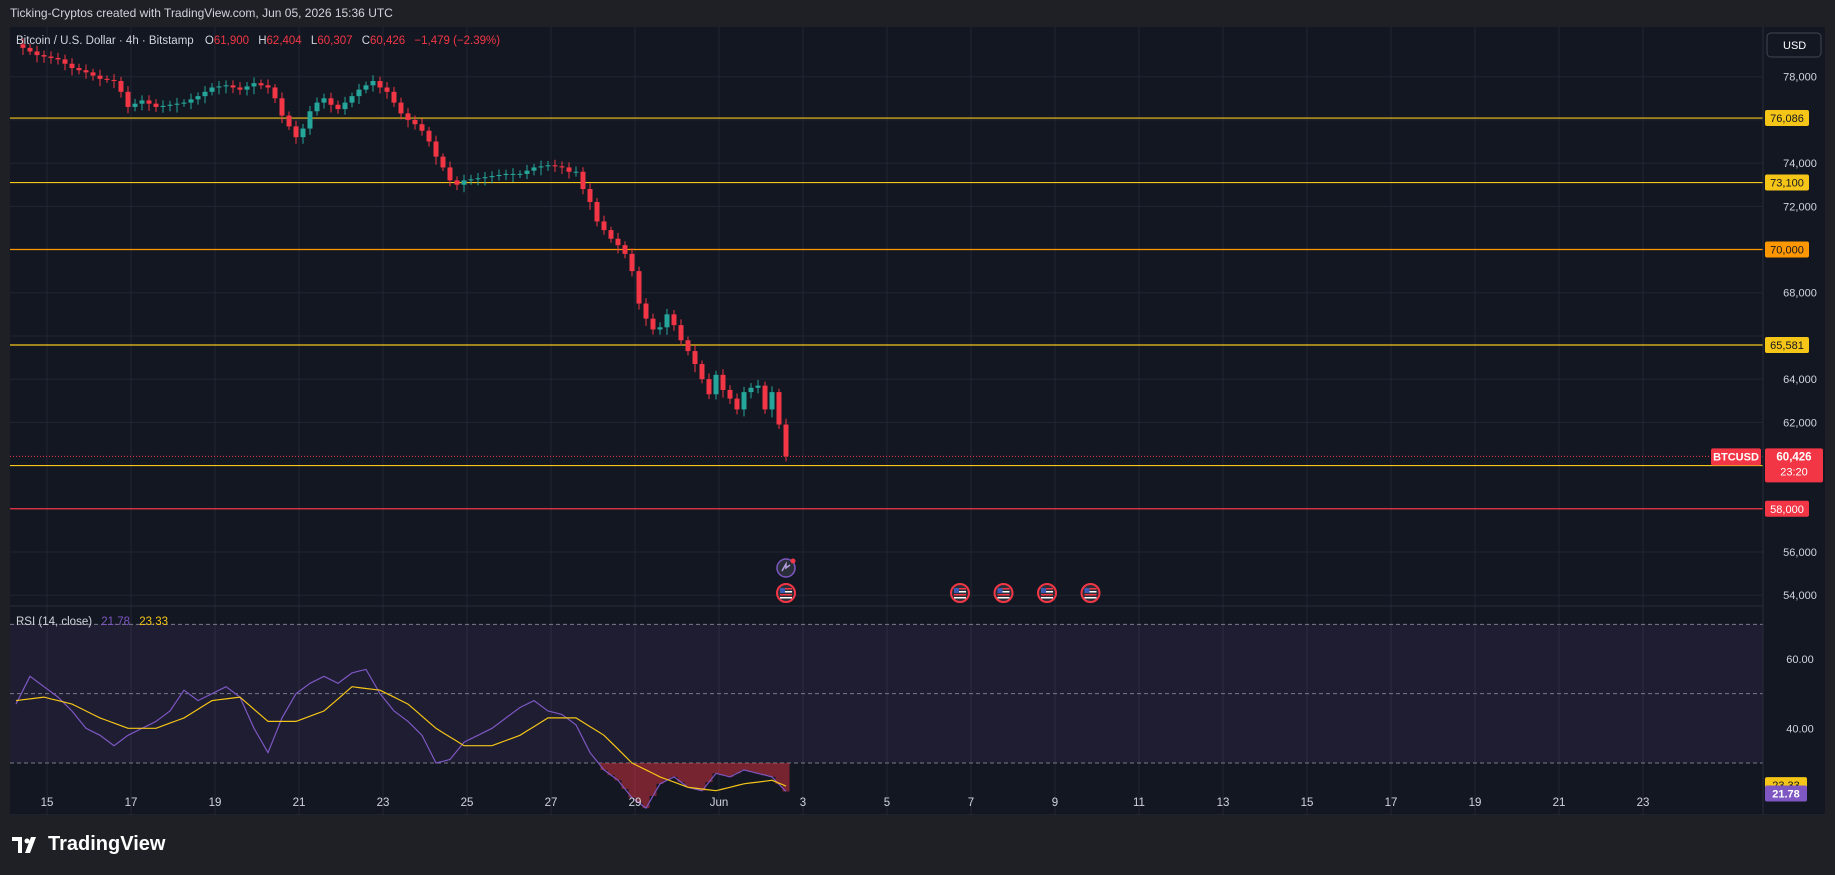 This screenshot has width=1835, height=875. Describe the element at coordinates (1559, 803) in the screenshot. I see `time-tick-label: 21` at that location.